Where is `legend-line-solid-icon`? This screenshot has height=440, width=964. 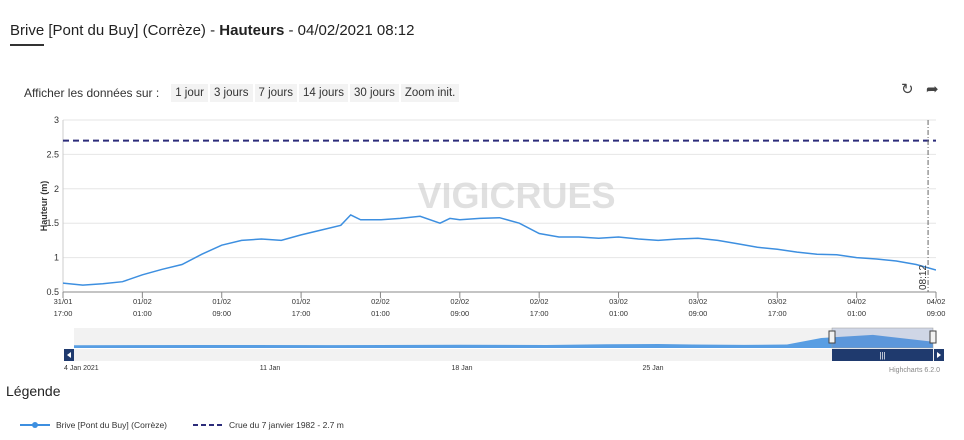
legend-line-solid-icon is located at coordinates (35, 425).